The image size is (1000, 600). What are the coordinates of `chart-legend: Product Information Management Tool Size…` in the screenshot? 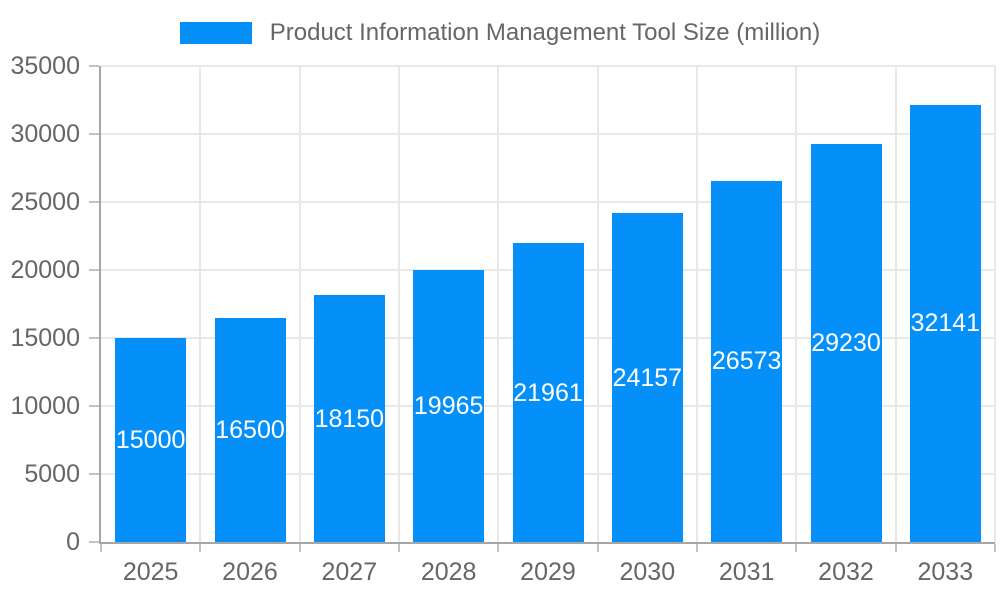 It's located at (500, 33).